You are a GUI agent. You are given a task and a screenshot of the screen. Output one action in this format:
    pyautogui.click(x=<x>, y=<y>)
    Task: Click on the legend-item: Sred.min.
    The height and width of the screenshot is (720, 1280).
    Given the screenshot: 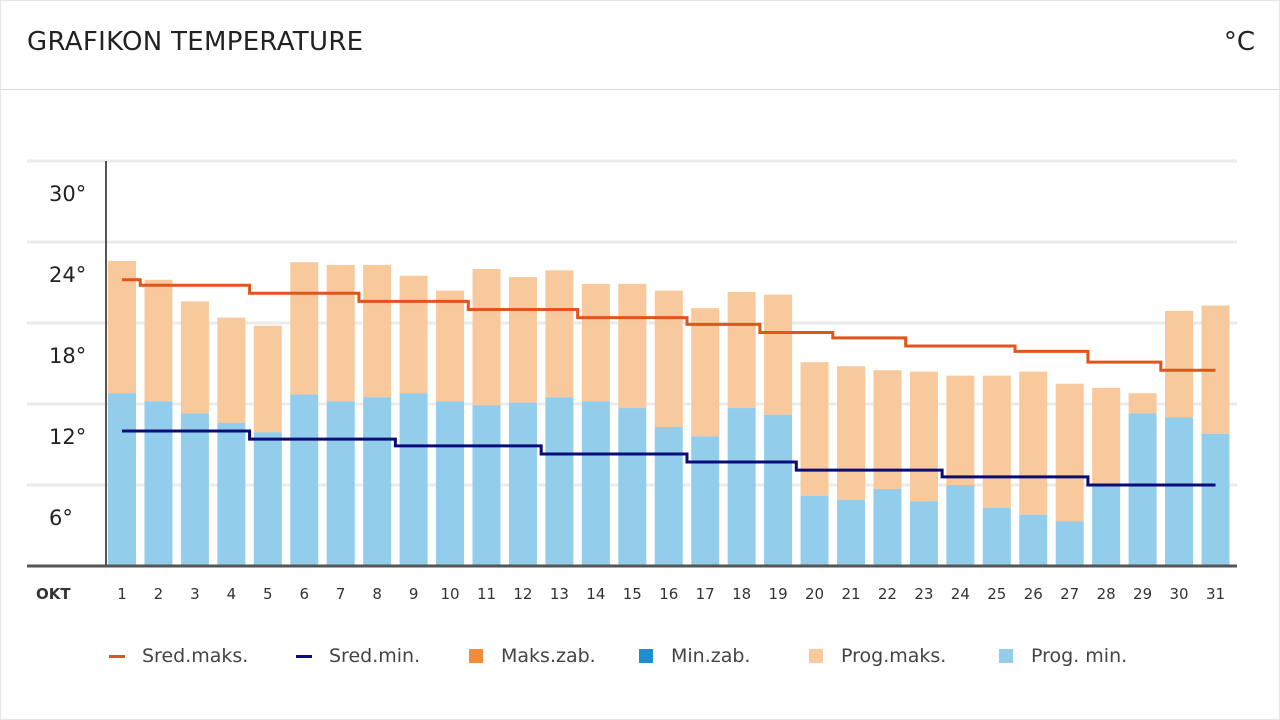 What is the action you would take?
    pyautogui.click(x=358, y=656)
    